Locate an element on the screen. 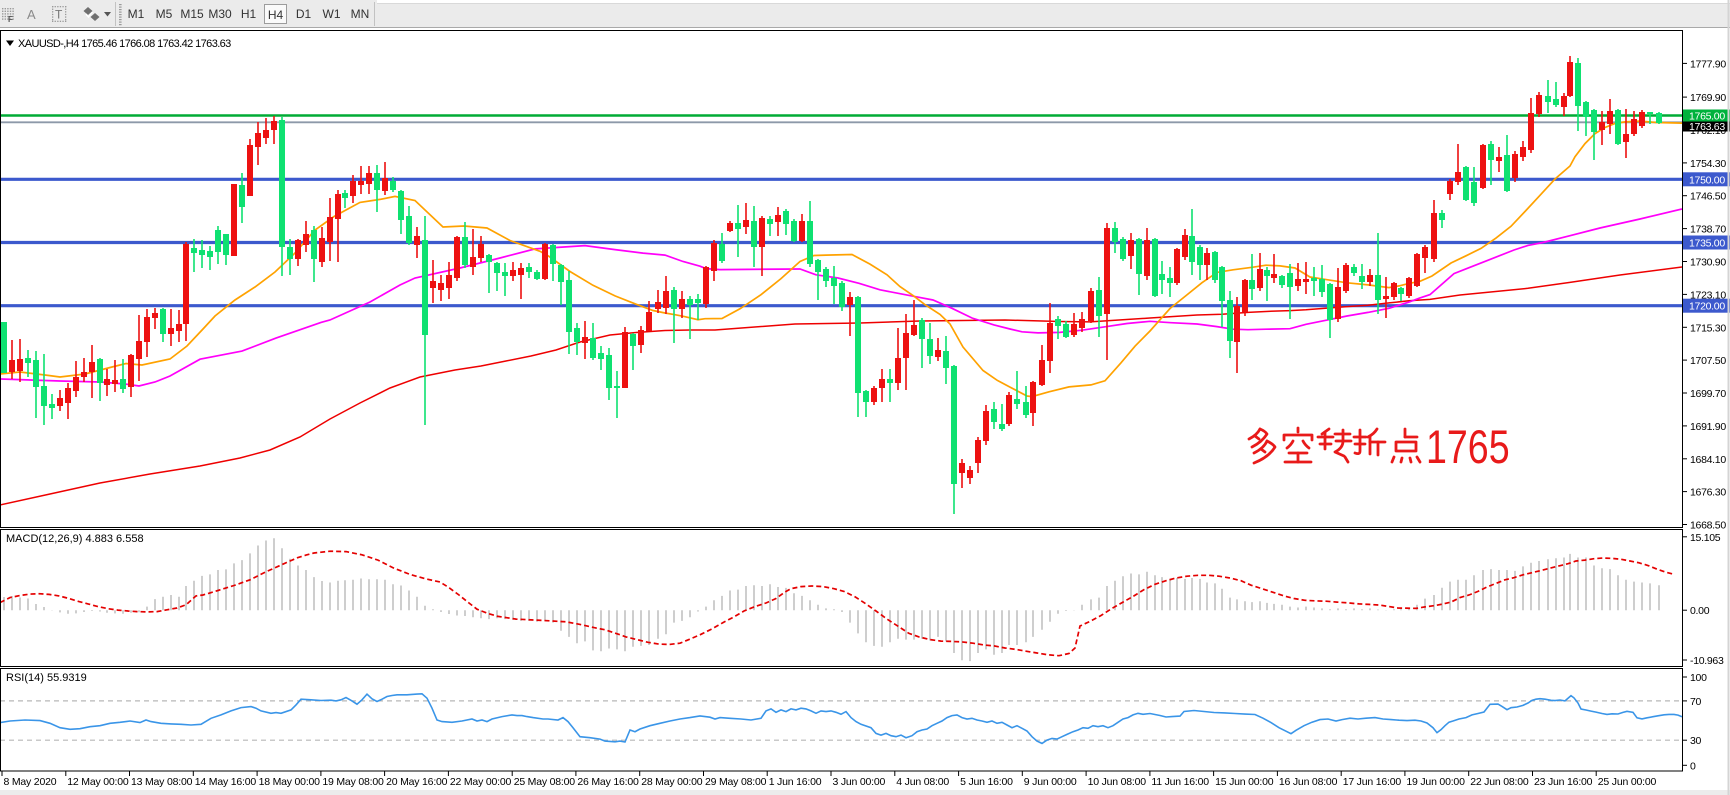  svg-text: 23 Jun 16:00 is located at coordinates (1563, 782).